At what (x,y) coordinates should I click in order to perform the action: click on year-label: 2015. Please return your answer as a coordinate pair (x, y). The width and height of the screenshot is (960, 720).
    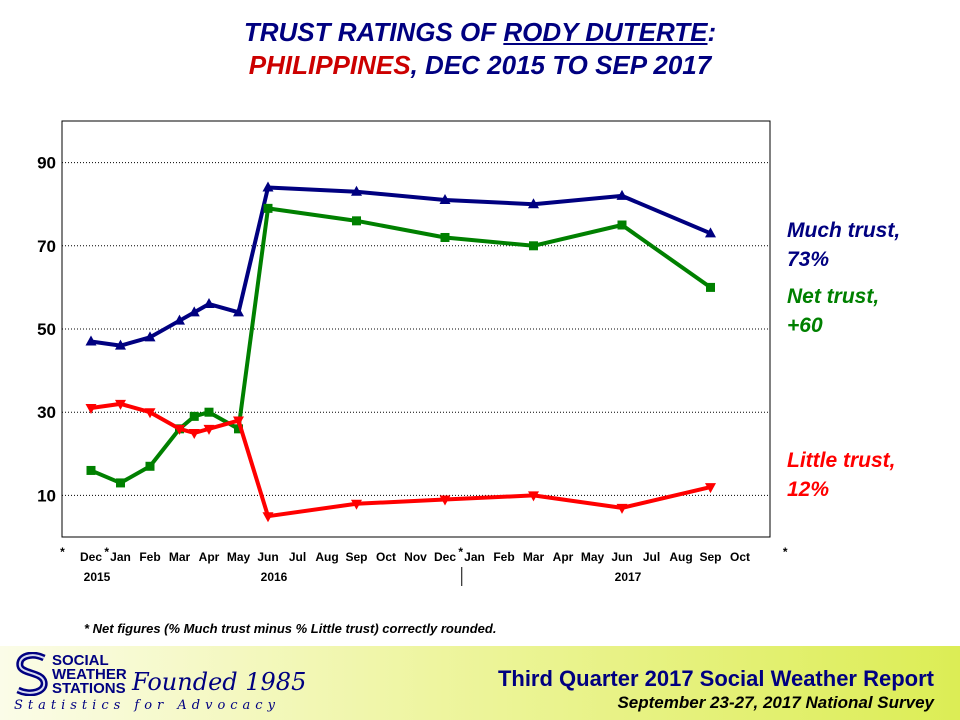
    Looking at the image, I should click on (97, 577).